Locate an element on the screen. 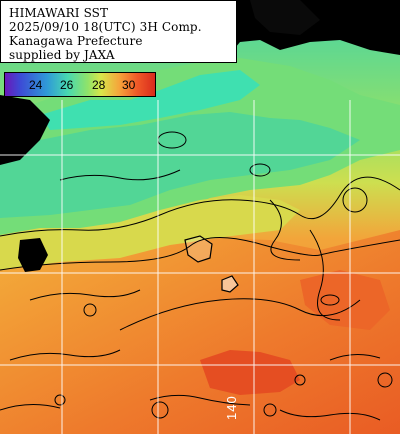 Image resolution: width=400 pixels, height=434 pixels. title-line-product: HIMAWARI SST is located at coordinates (59, 13).